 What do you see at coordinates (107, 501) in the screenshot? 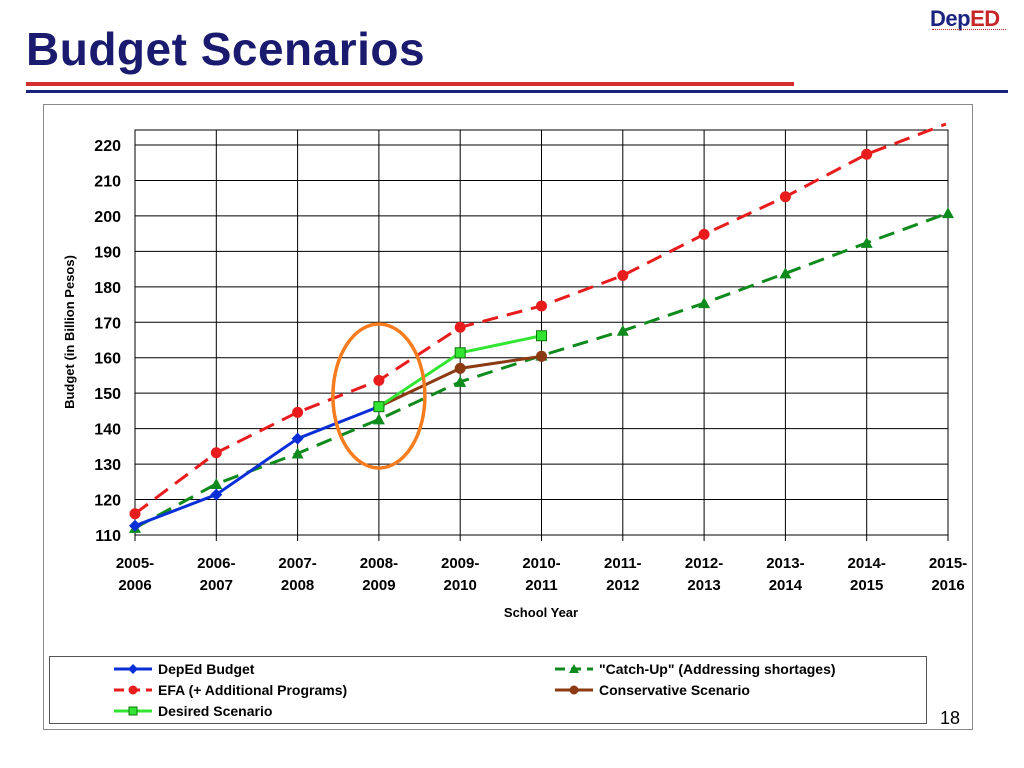
I see `y-tick-label: 120` at bounding box center [107, 501].